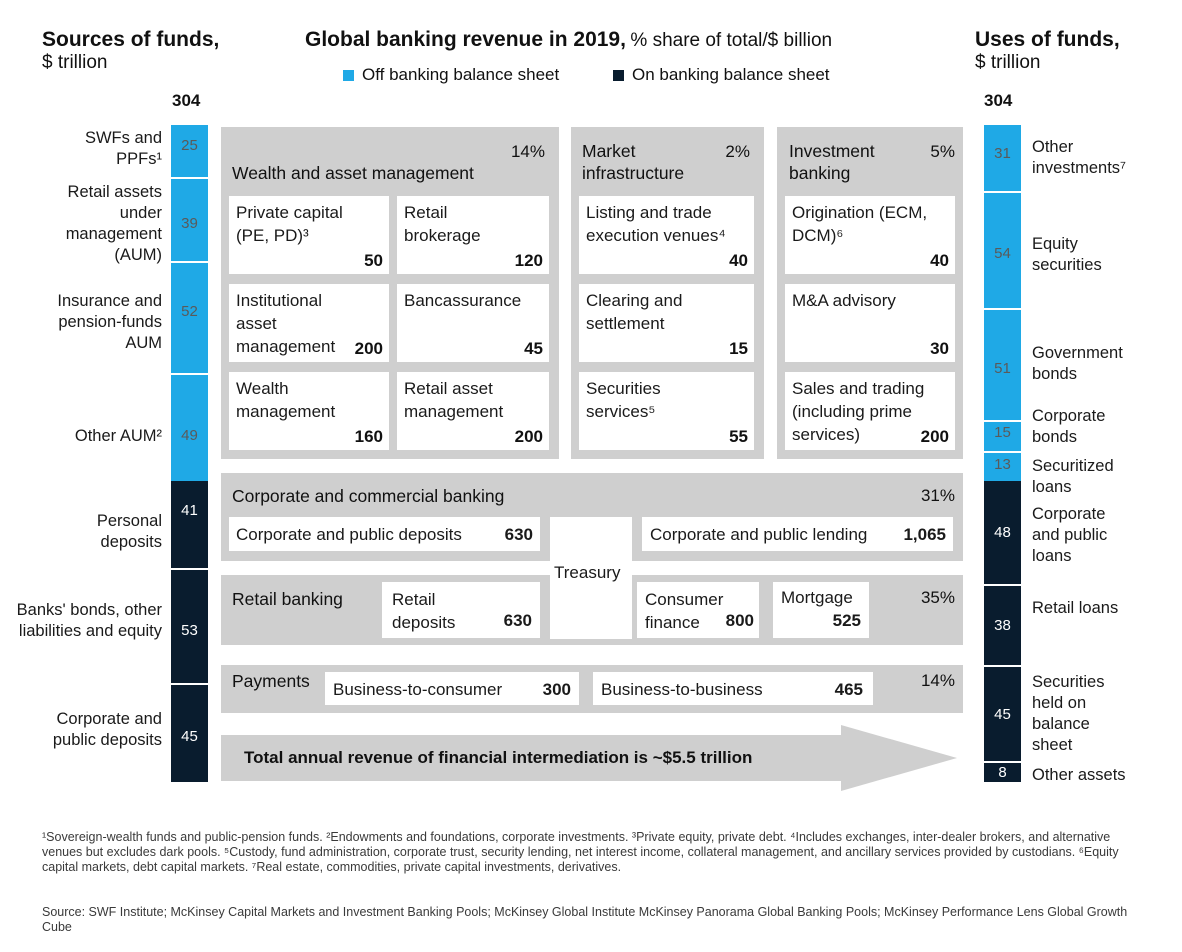 The width and height of the screenshot is (1182, 952). I want to click on use-segment: 51, so click(1002, 366).